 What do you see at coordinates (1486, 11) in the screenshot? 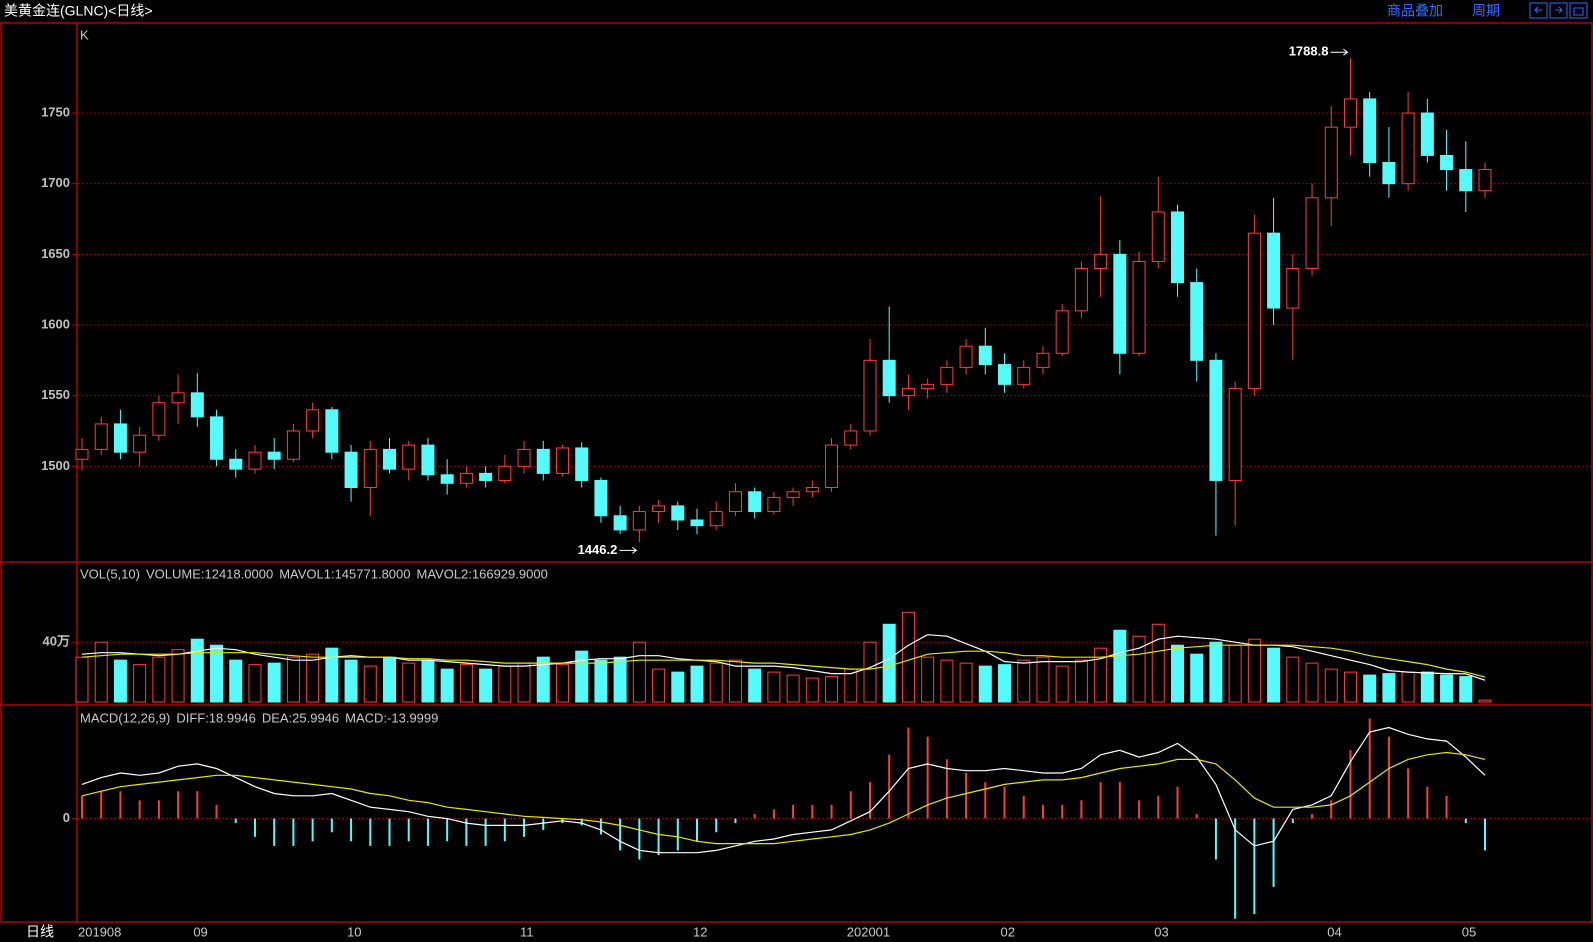
I see `period-button: 周期` at bounding box center [1486, 11].